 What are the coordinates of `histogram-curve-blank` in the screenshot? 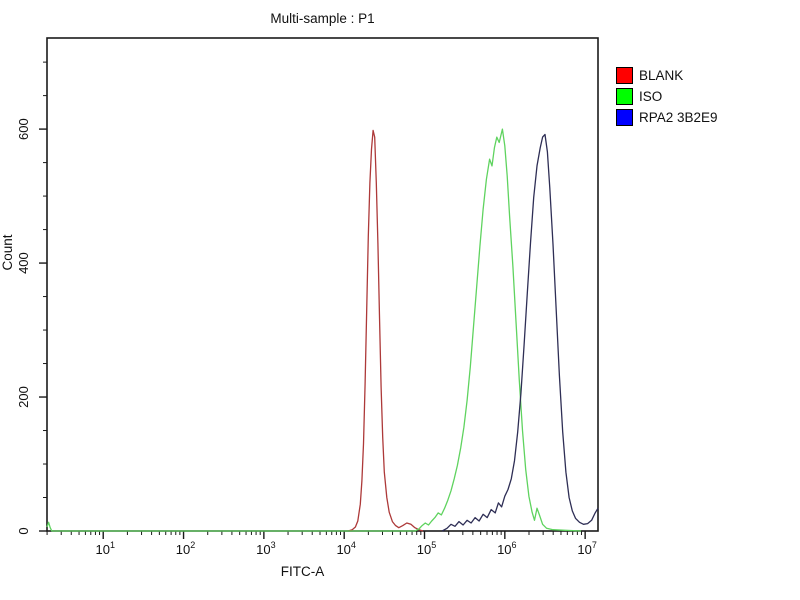 It's located at (385, 330).